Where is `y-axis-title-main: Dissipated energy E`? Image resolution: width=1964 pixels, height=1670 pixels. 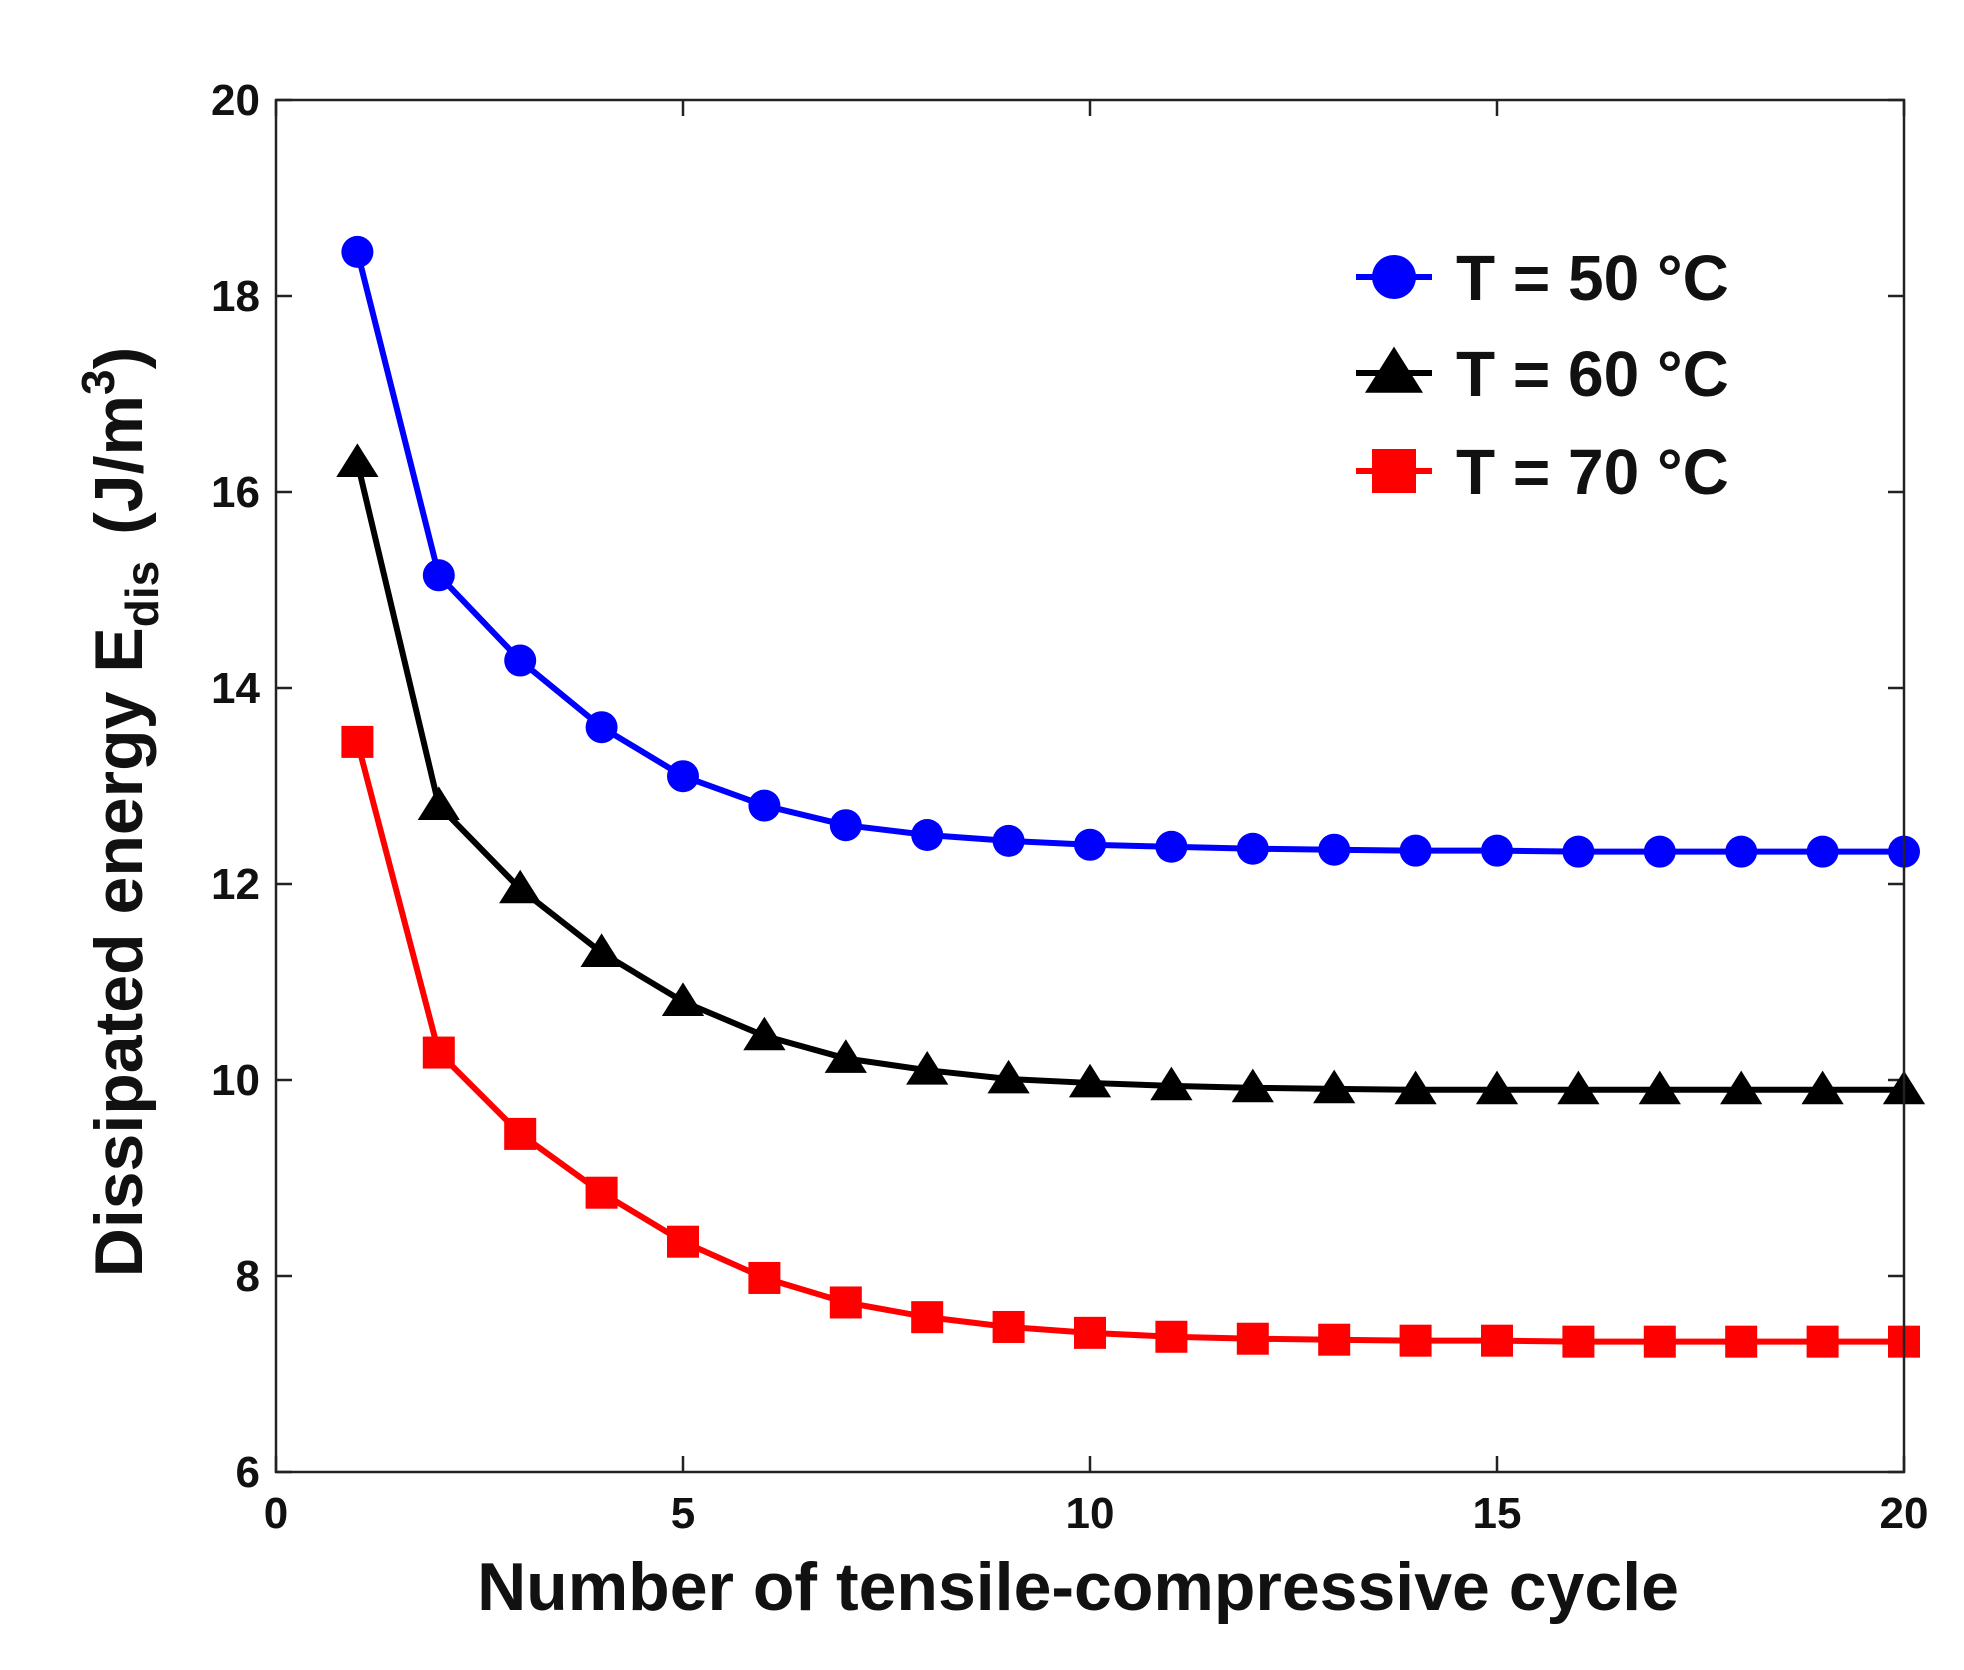 y-axis-title-main: Dissipated energy E is located at coordinates (119, 952).